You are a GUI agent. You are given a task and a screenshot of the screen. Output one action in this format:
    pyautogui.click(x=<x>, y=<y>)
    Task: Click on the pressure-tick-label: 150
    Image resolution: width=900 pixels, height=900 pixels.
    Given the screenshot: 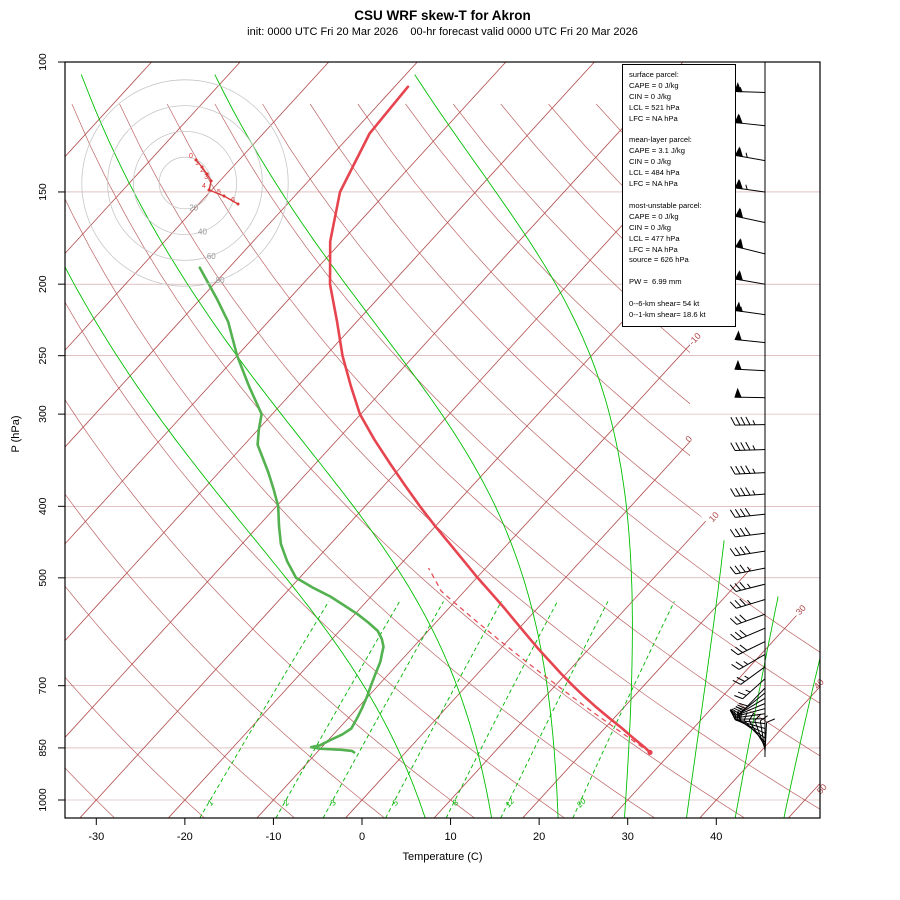 What is the action you would take?
    pyautogui.click(x=43, y=192)
    